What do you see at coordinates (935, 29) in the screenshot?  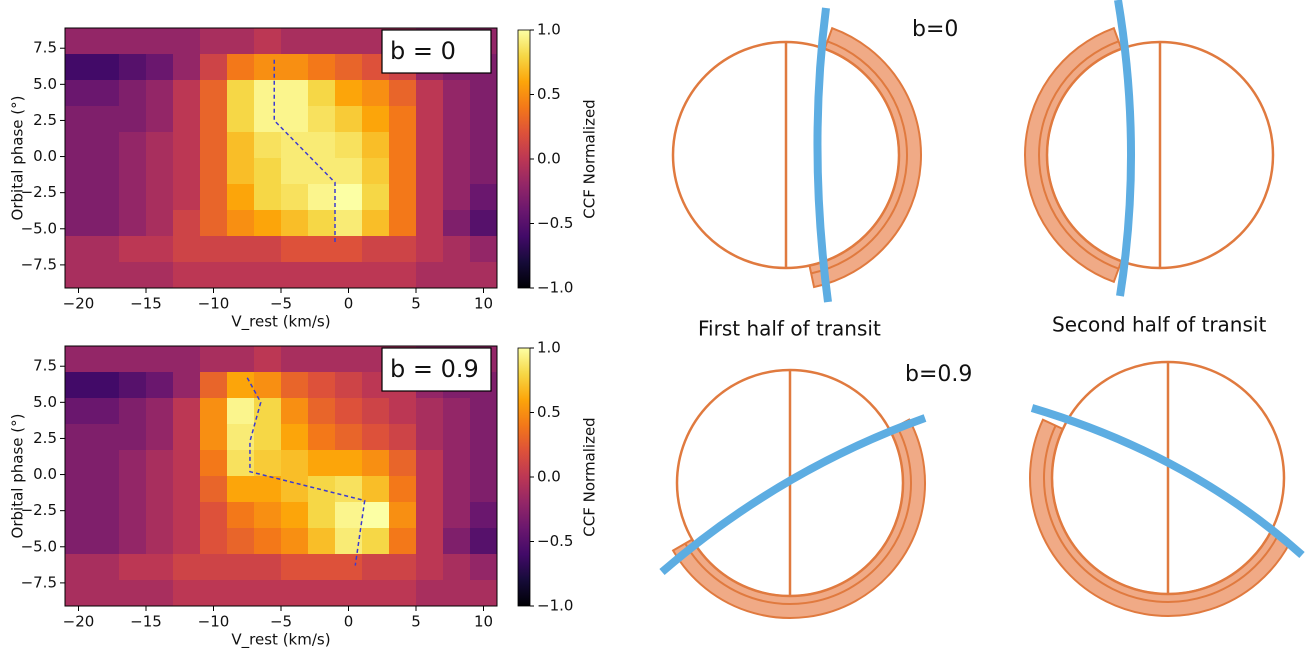 I see `diagram-label: b=0` at bounding box center [935, 29].